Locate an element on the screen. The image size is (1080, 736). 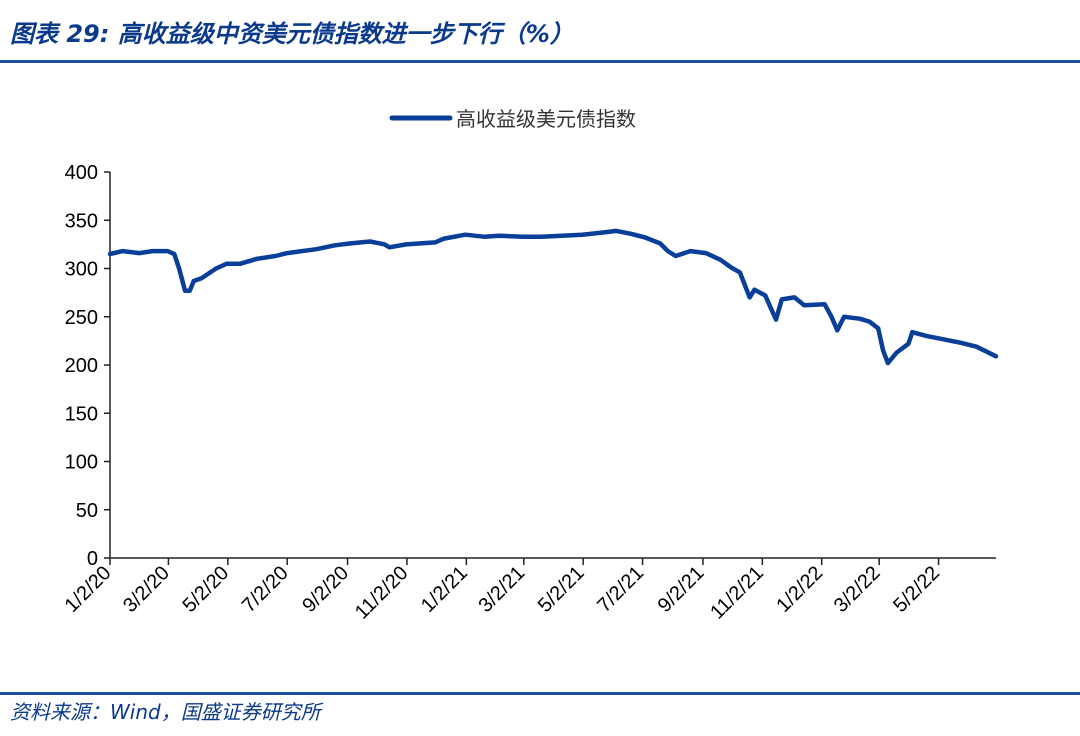
y-tick-label: 0 is located at coordinates (92, 559).